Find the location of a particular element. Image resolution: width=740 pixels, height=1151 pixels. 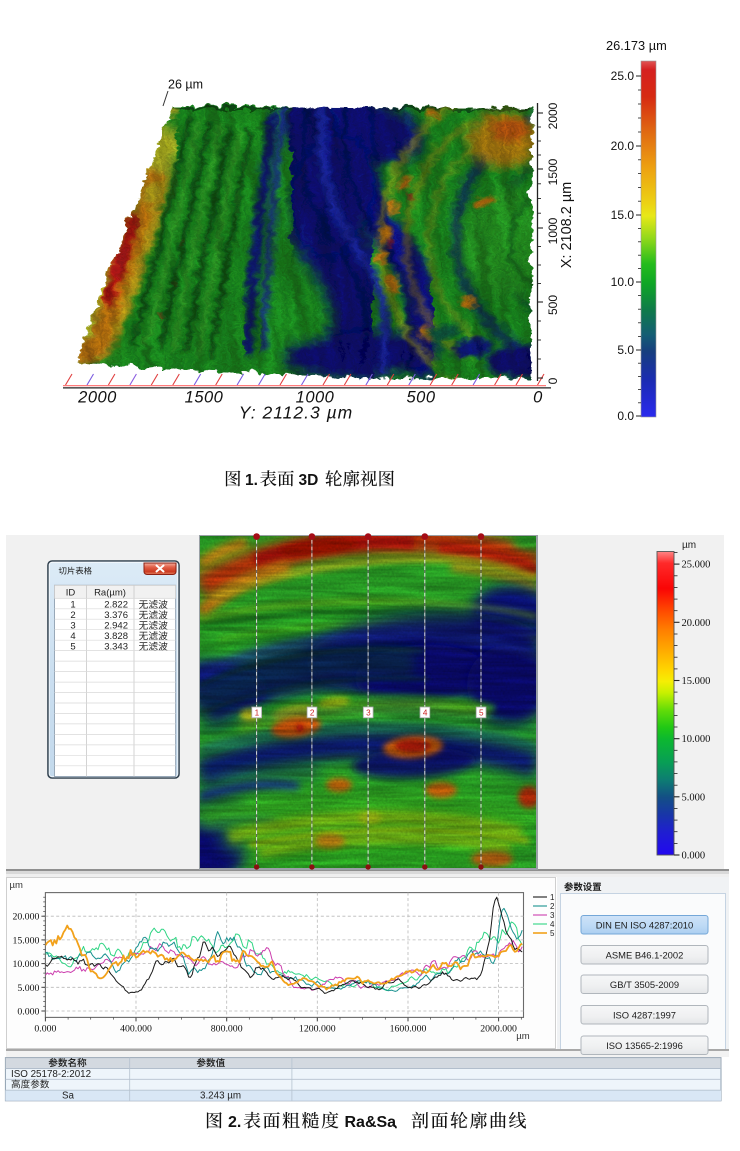

svg-text: 3.828 is located at coordinates (116, 636).